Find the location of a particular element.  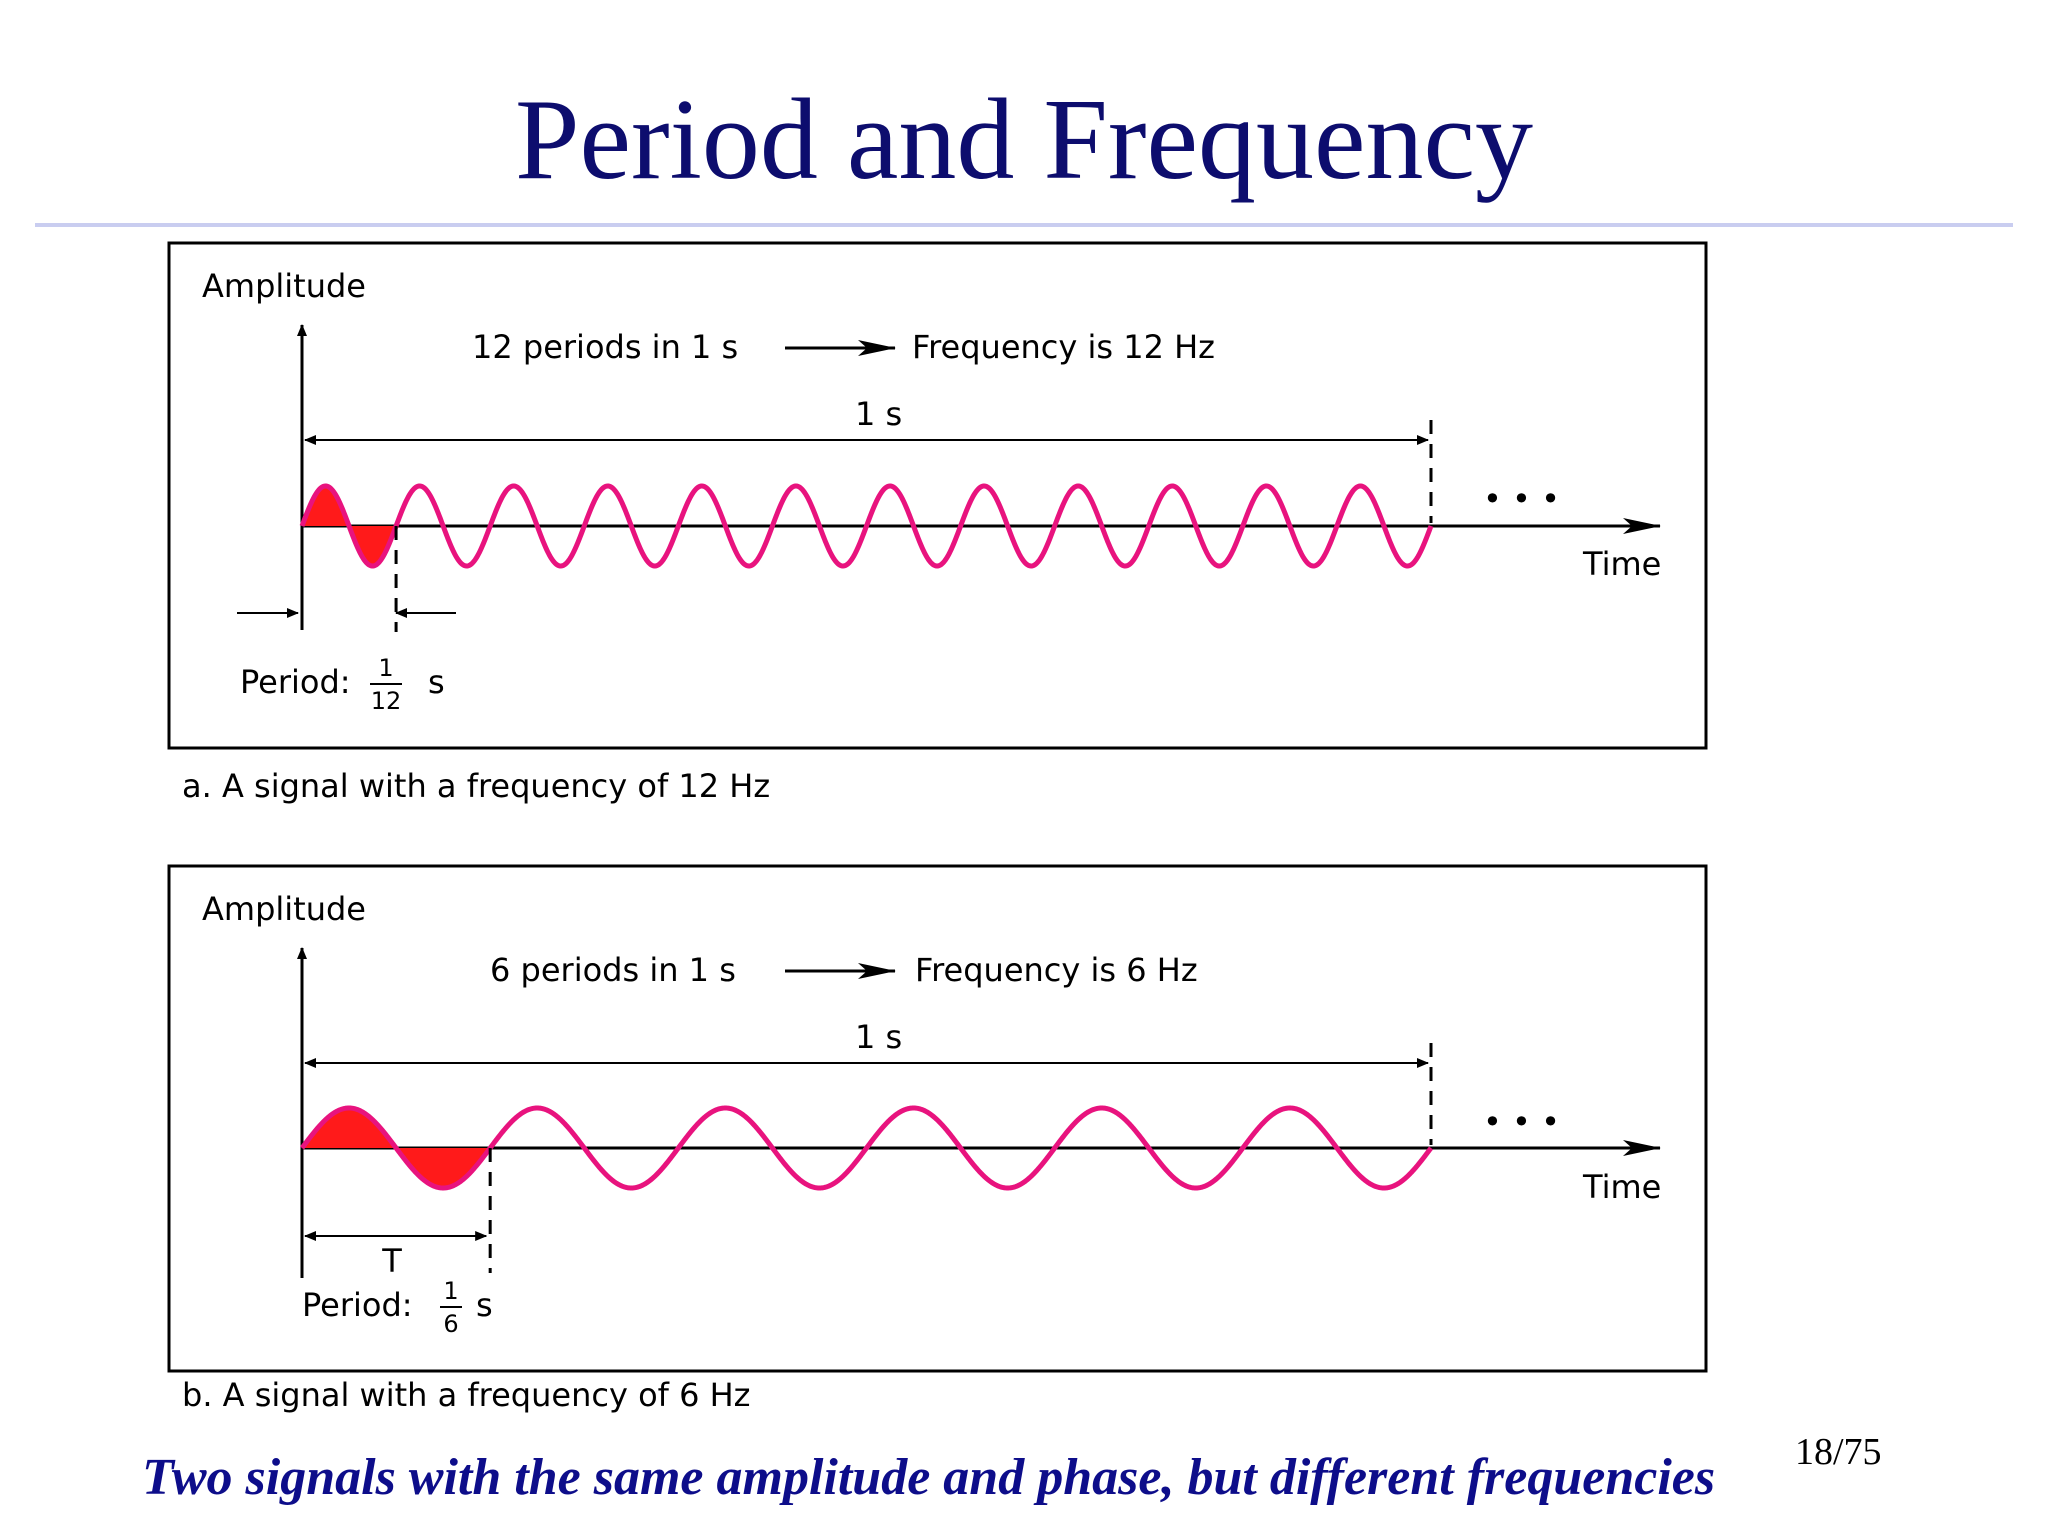

panel-caption: b. A signal with a frequency of 6 Hz is located at coordinates (466, 1395).